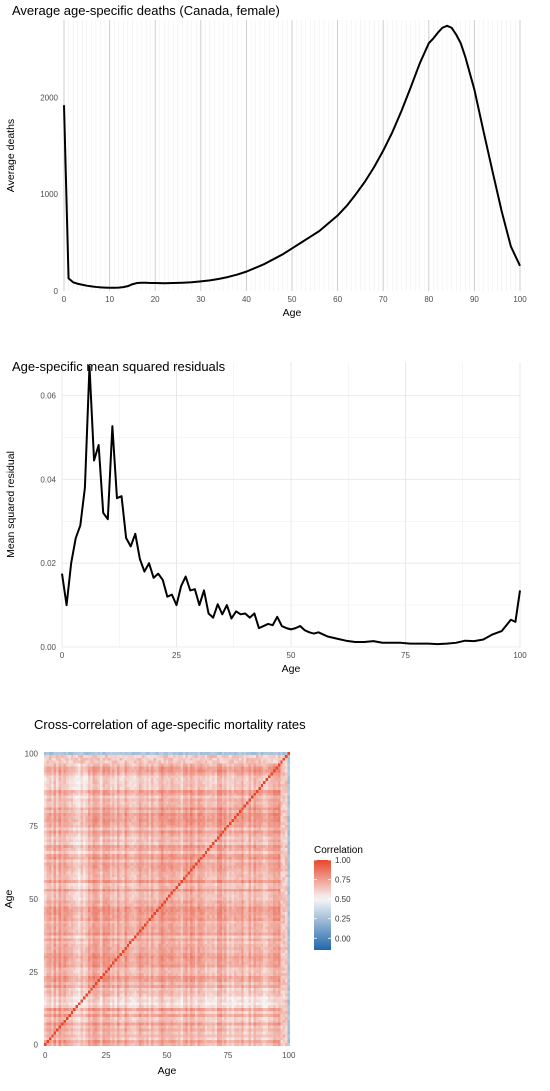 Image resolution: width=550 pixels, height=1091 pixels. What do you see at coordinates (246, 299) in the screenshot?
I see `x-tick-label: 40` at bounding box center [246, 299].